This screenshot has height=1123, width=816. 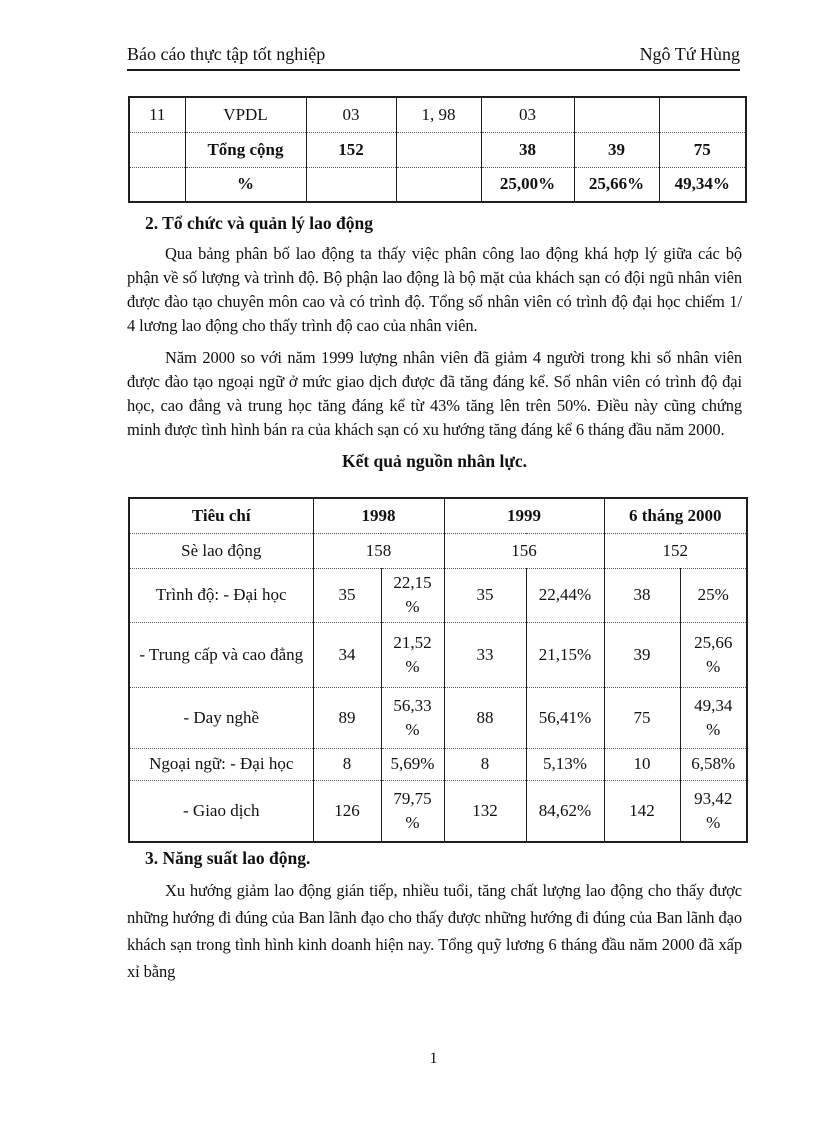 I want to click on table-cell: 1, 98, so click(x=438, y=114).